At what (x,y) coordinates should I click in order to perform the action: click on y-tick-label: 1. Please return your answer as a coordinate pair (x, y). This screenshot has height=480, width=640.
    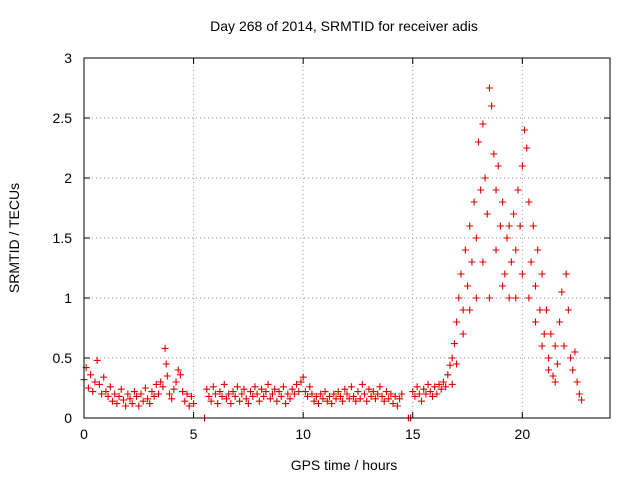
    Looking at the image, I should click on (68, 298).